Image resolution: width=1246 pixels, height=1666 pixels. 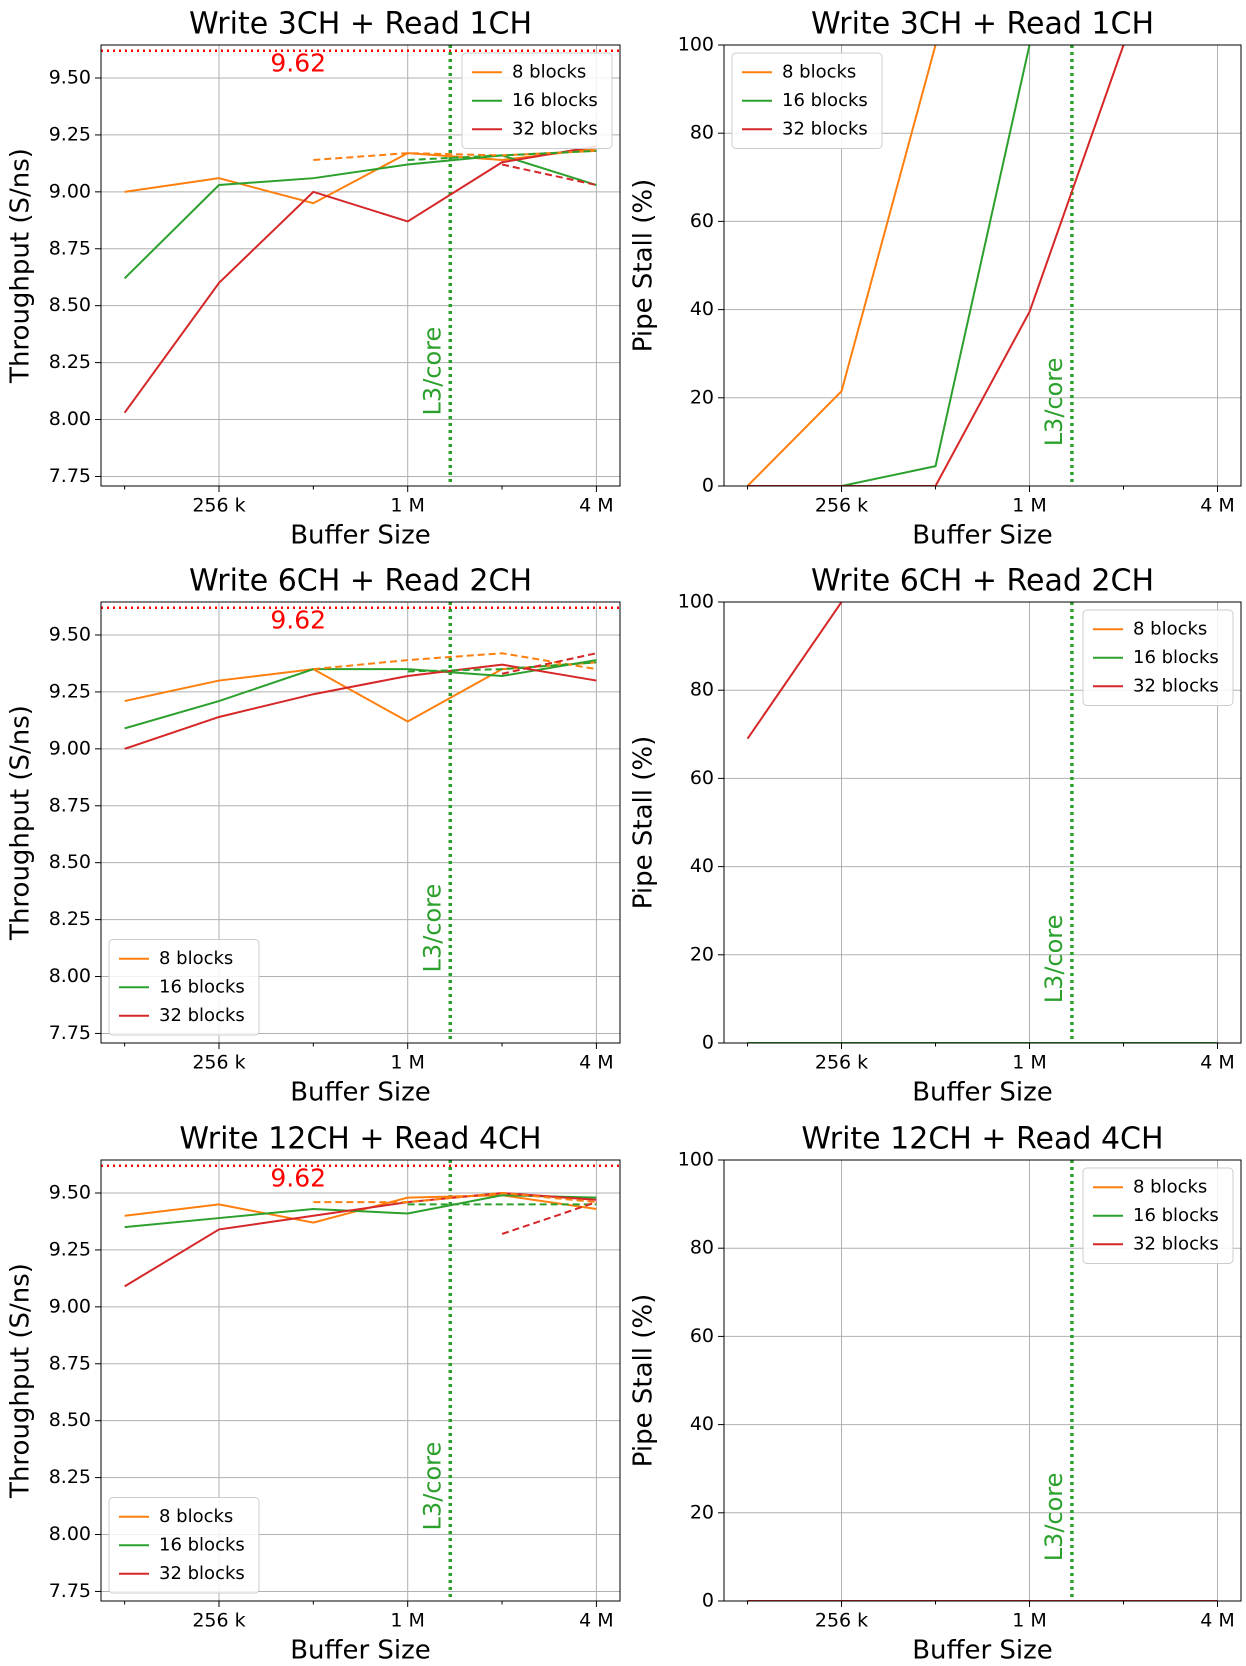 I want to click on chart-title: Write 3CH + Read 1CH, so click(x=982, y=24).